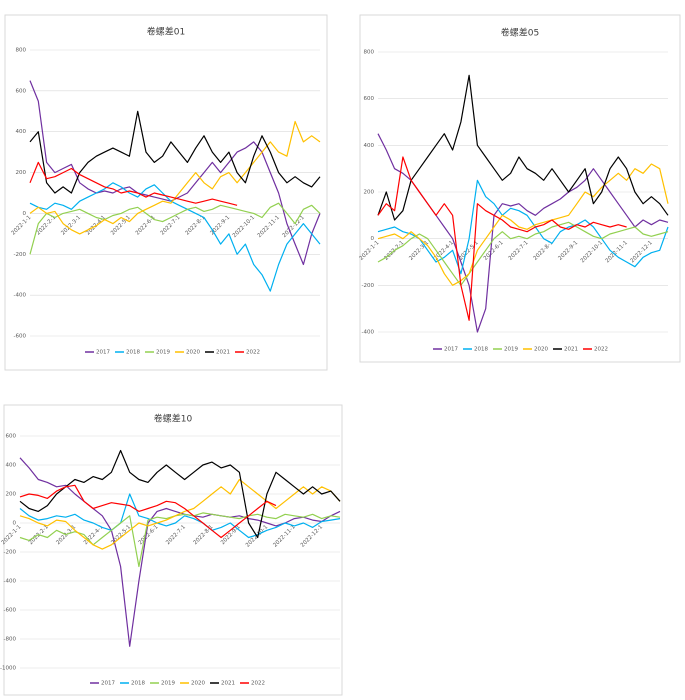 The width and height of the screenshot is (685, 700). Describe the element at coordinates (8, 669) in the screenshot. I see `y-tick-label: -1000` at that location.